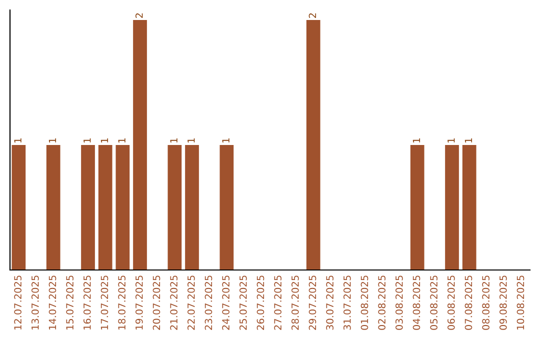 The height and width of the screenshot is (340, 540). I want to click on x-tick-label: 24.07.2025, so click(226, 303).